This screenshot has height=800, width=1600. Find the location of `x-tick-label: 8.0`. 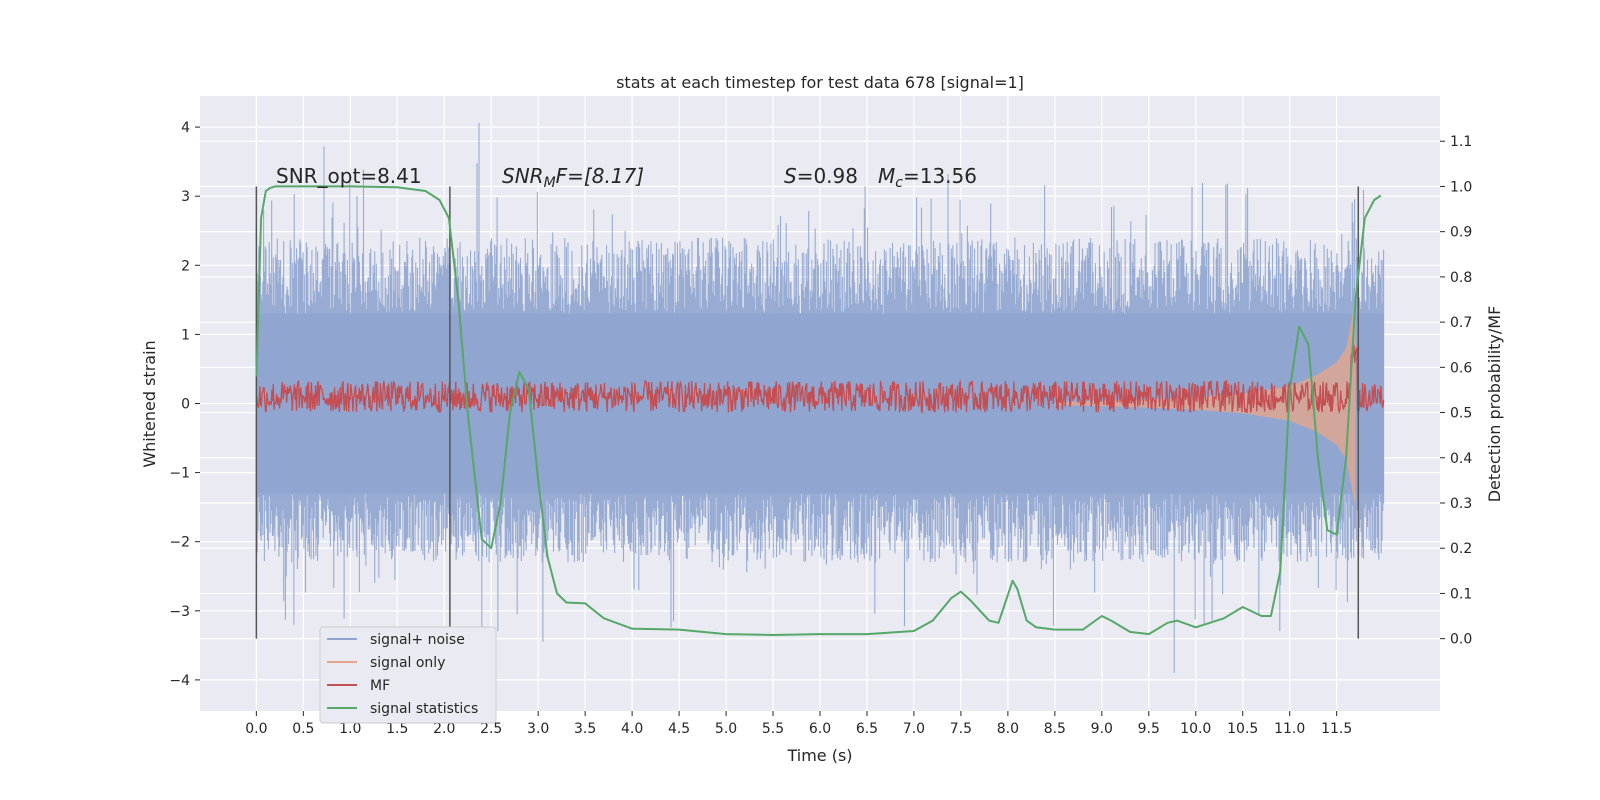

x-tick-label: 8.0 is located at coordinates (1008, 729).